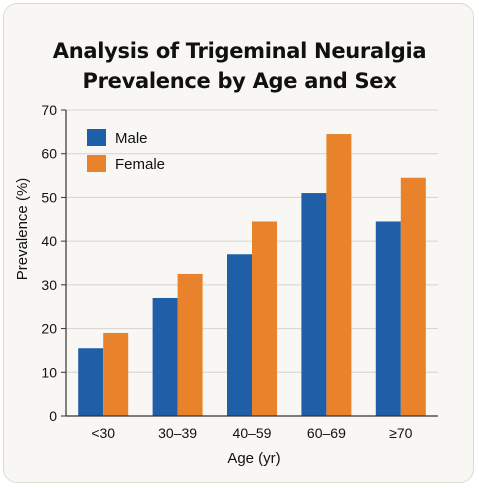 This screenshot has width=479, height=488. I want to click on legend-swatch-female, so click(96, 163).